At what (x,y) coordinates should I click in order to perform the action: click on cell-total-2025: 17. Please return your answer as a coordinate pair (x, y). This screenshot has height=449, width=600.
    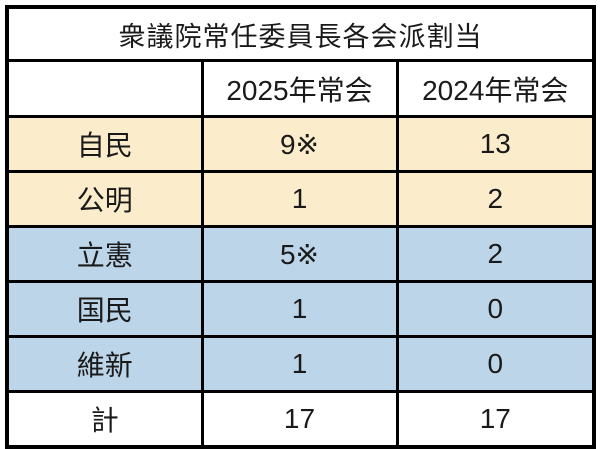
    Looking at the image, I should click on (299, 419).